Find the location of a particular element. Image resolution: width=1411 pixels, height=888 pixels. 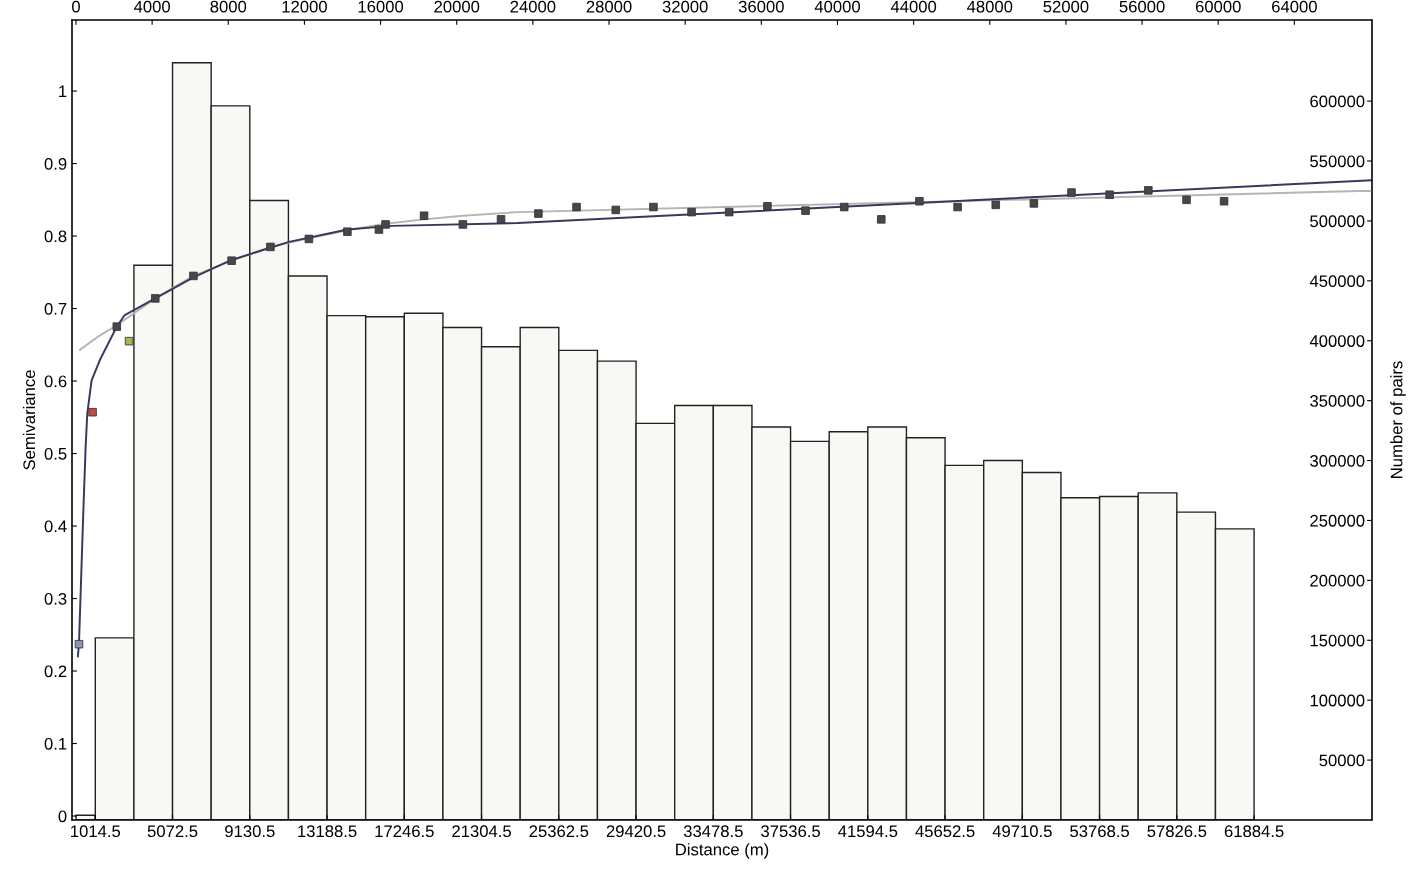

x-axis-title: Distance (m) is located at coordinates (722, 851).